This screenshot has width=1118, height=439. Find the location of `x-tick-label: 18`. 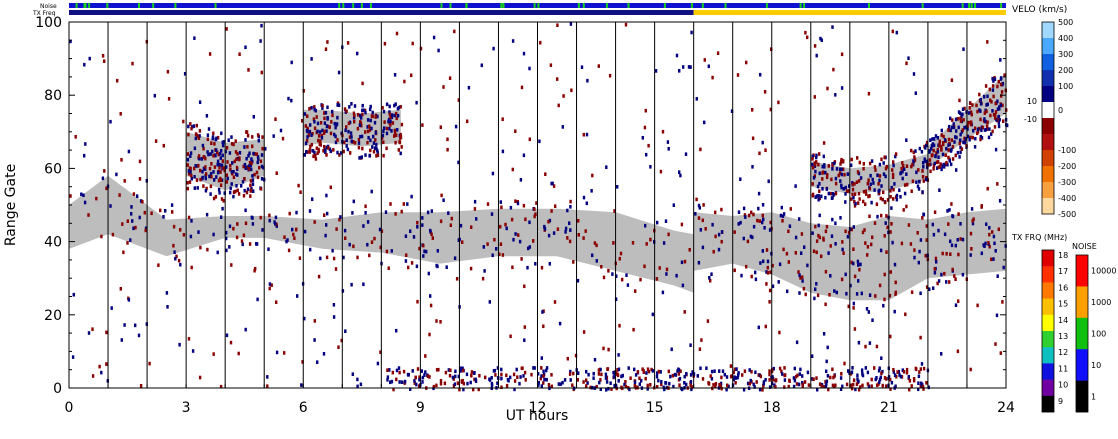

x-tick-label: 18 is located at coordinates (772, 408).